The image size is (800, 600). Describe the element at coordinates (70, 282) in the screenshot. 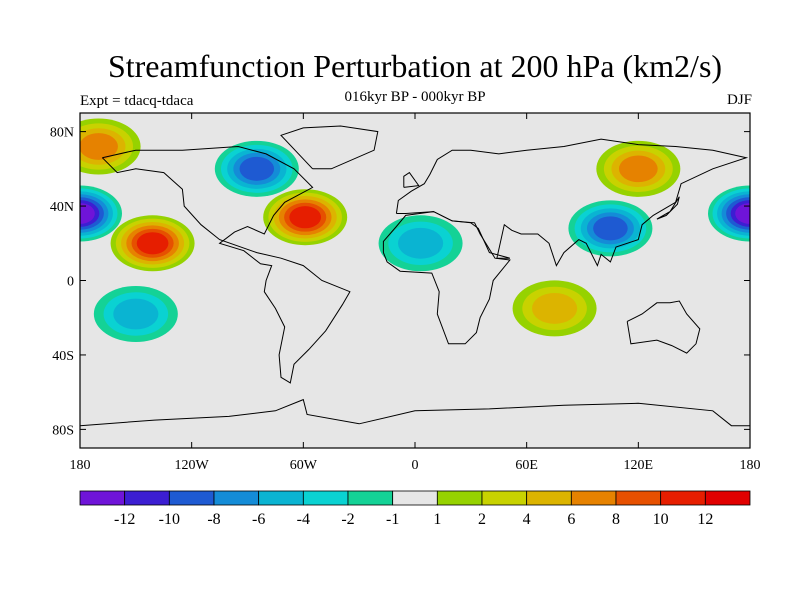

I see `y-tick-label: 0` at that location.